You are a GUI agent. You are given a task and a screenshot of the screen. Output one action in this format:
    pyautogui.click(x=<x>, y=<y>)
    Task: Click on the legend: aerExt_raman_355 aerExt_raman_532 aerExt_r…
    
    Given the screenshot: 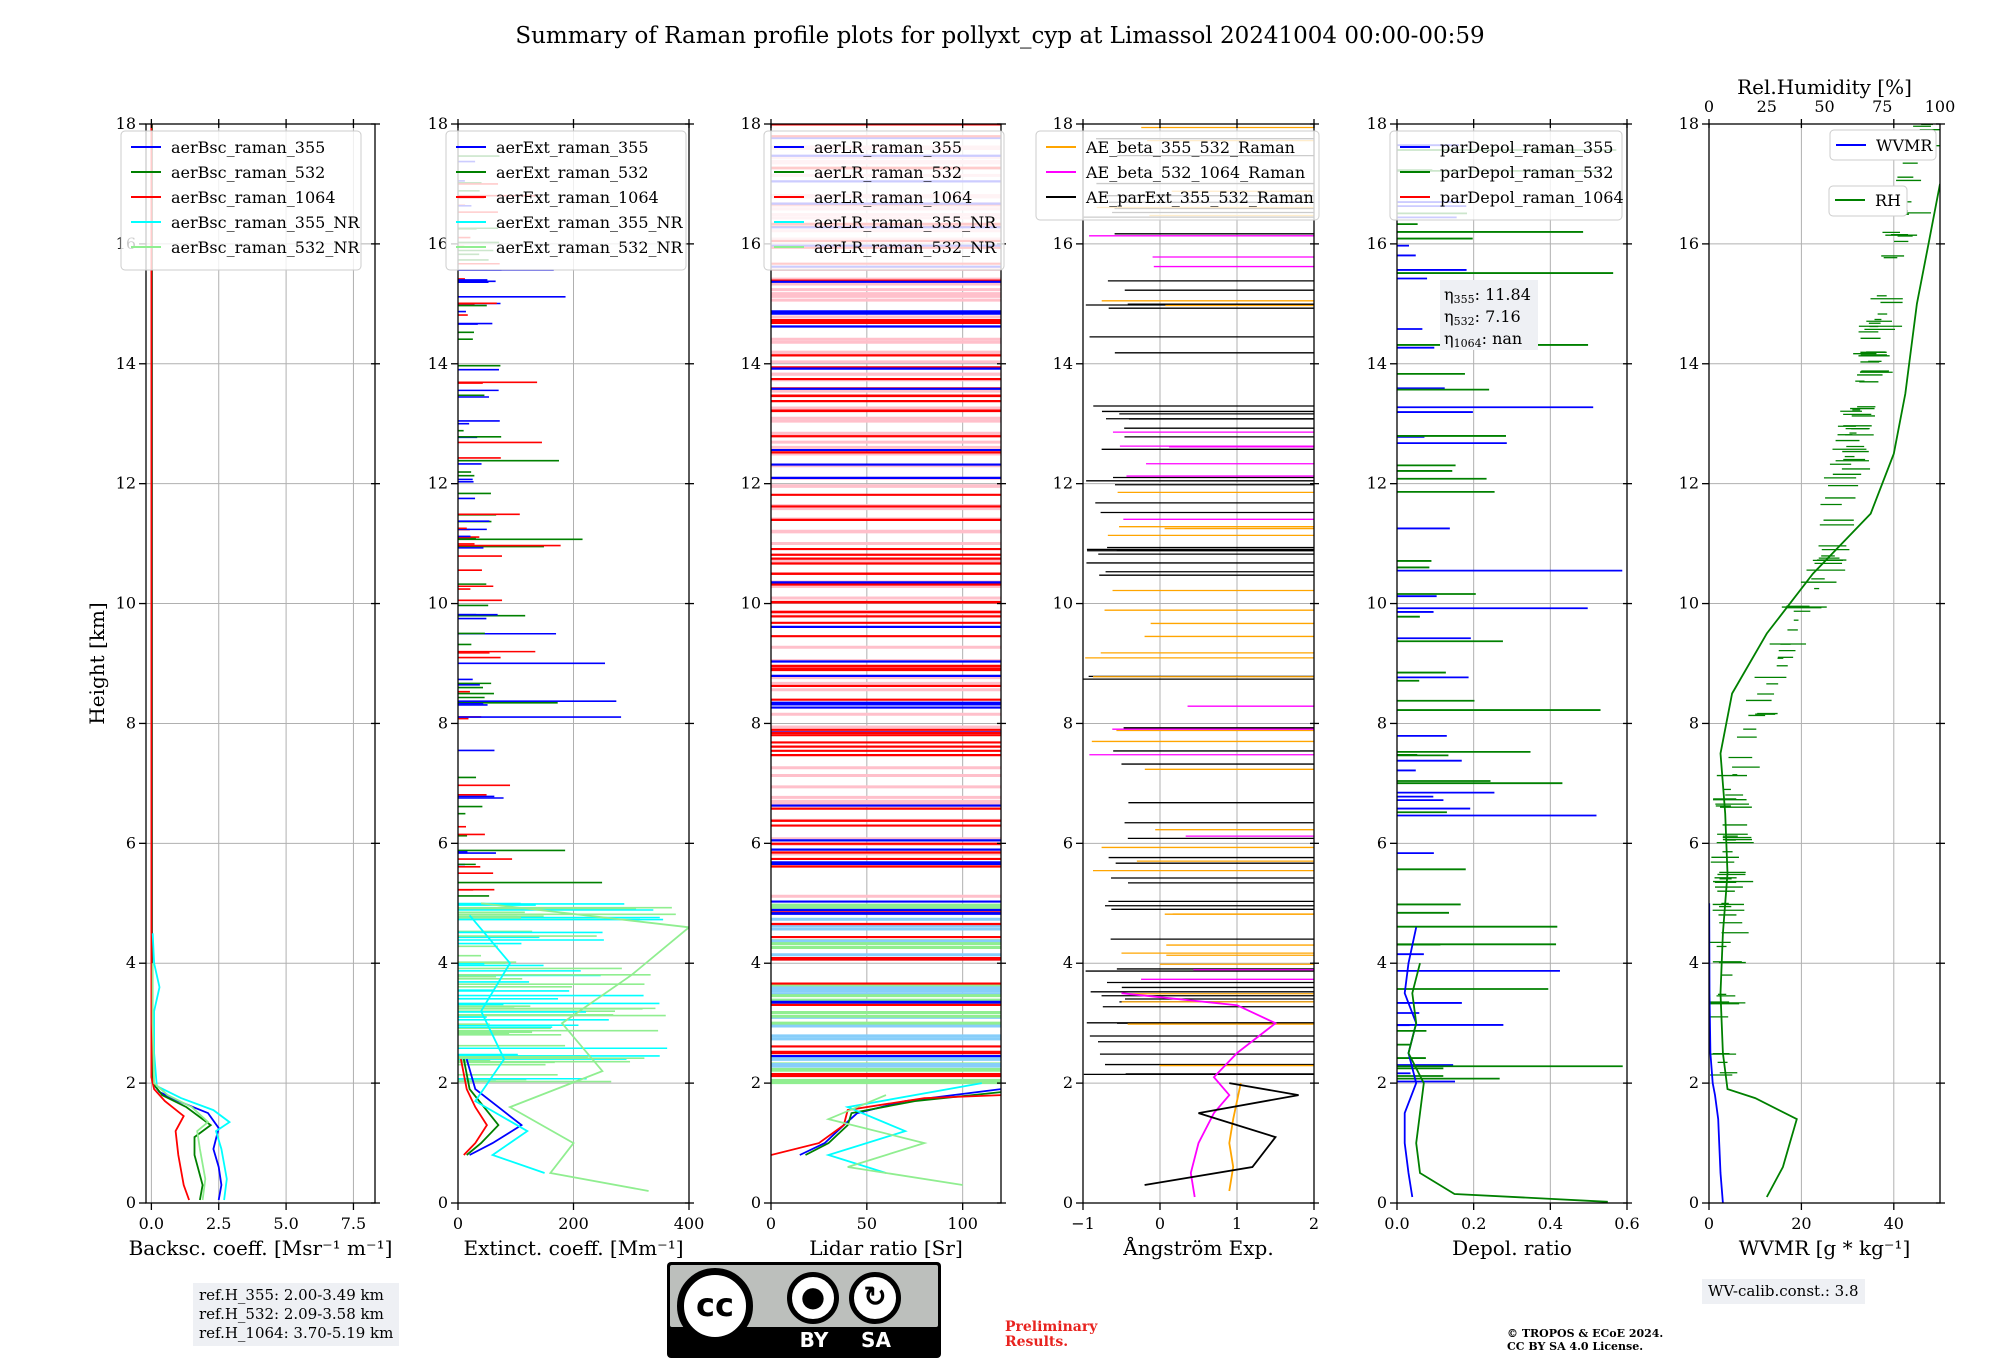 What is the action you would take?
    pyautogui.click(x=566, y=200)
    